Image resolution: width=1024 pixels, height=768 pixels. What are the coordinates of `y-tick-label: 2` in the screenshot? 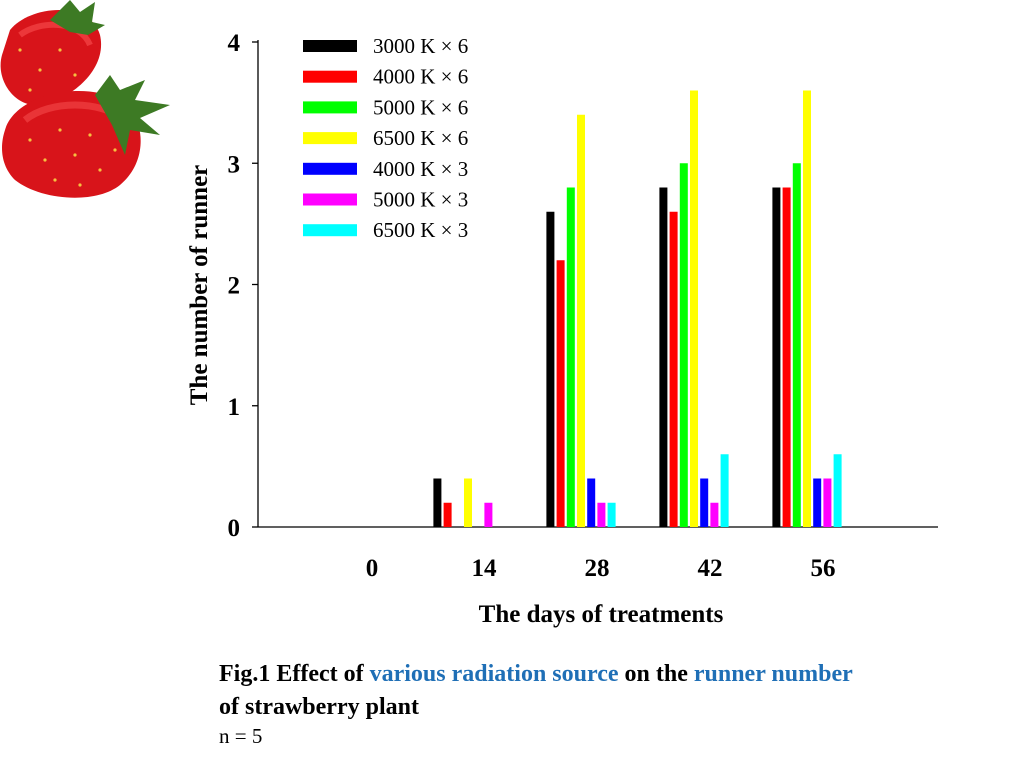 It's located at (234, 286).